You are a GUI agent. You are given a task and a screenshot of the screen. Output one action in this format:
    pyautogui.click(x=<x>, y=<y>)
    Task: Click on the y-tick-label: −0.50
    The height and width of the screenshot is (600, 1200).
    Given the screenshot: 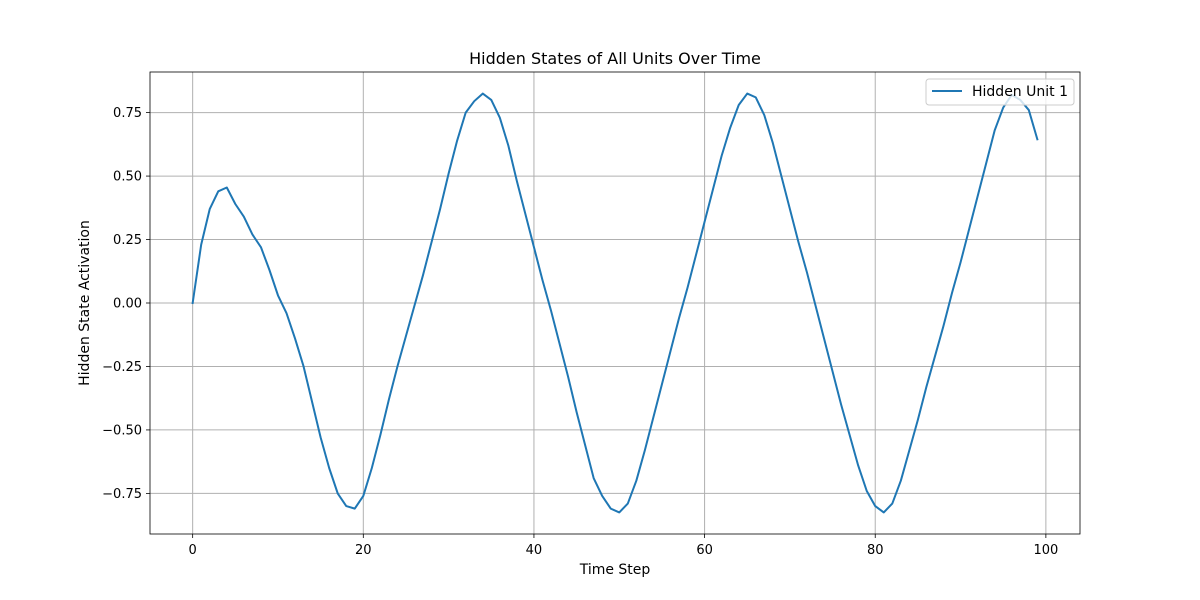 What is the action you would take?
    pyautogui.click(x=122, y=430)
    